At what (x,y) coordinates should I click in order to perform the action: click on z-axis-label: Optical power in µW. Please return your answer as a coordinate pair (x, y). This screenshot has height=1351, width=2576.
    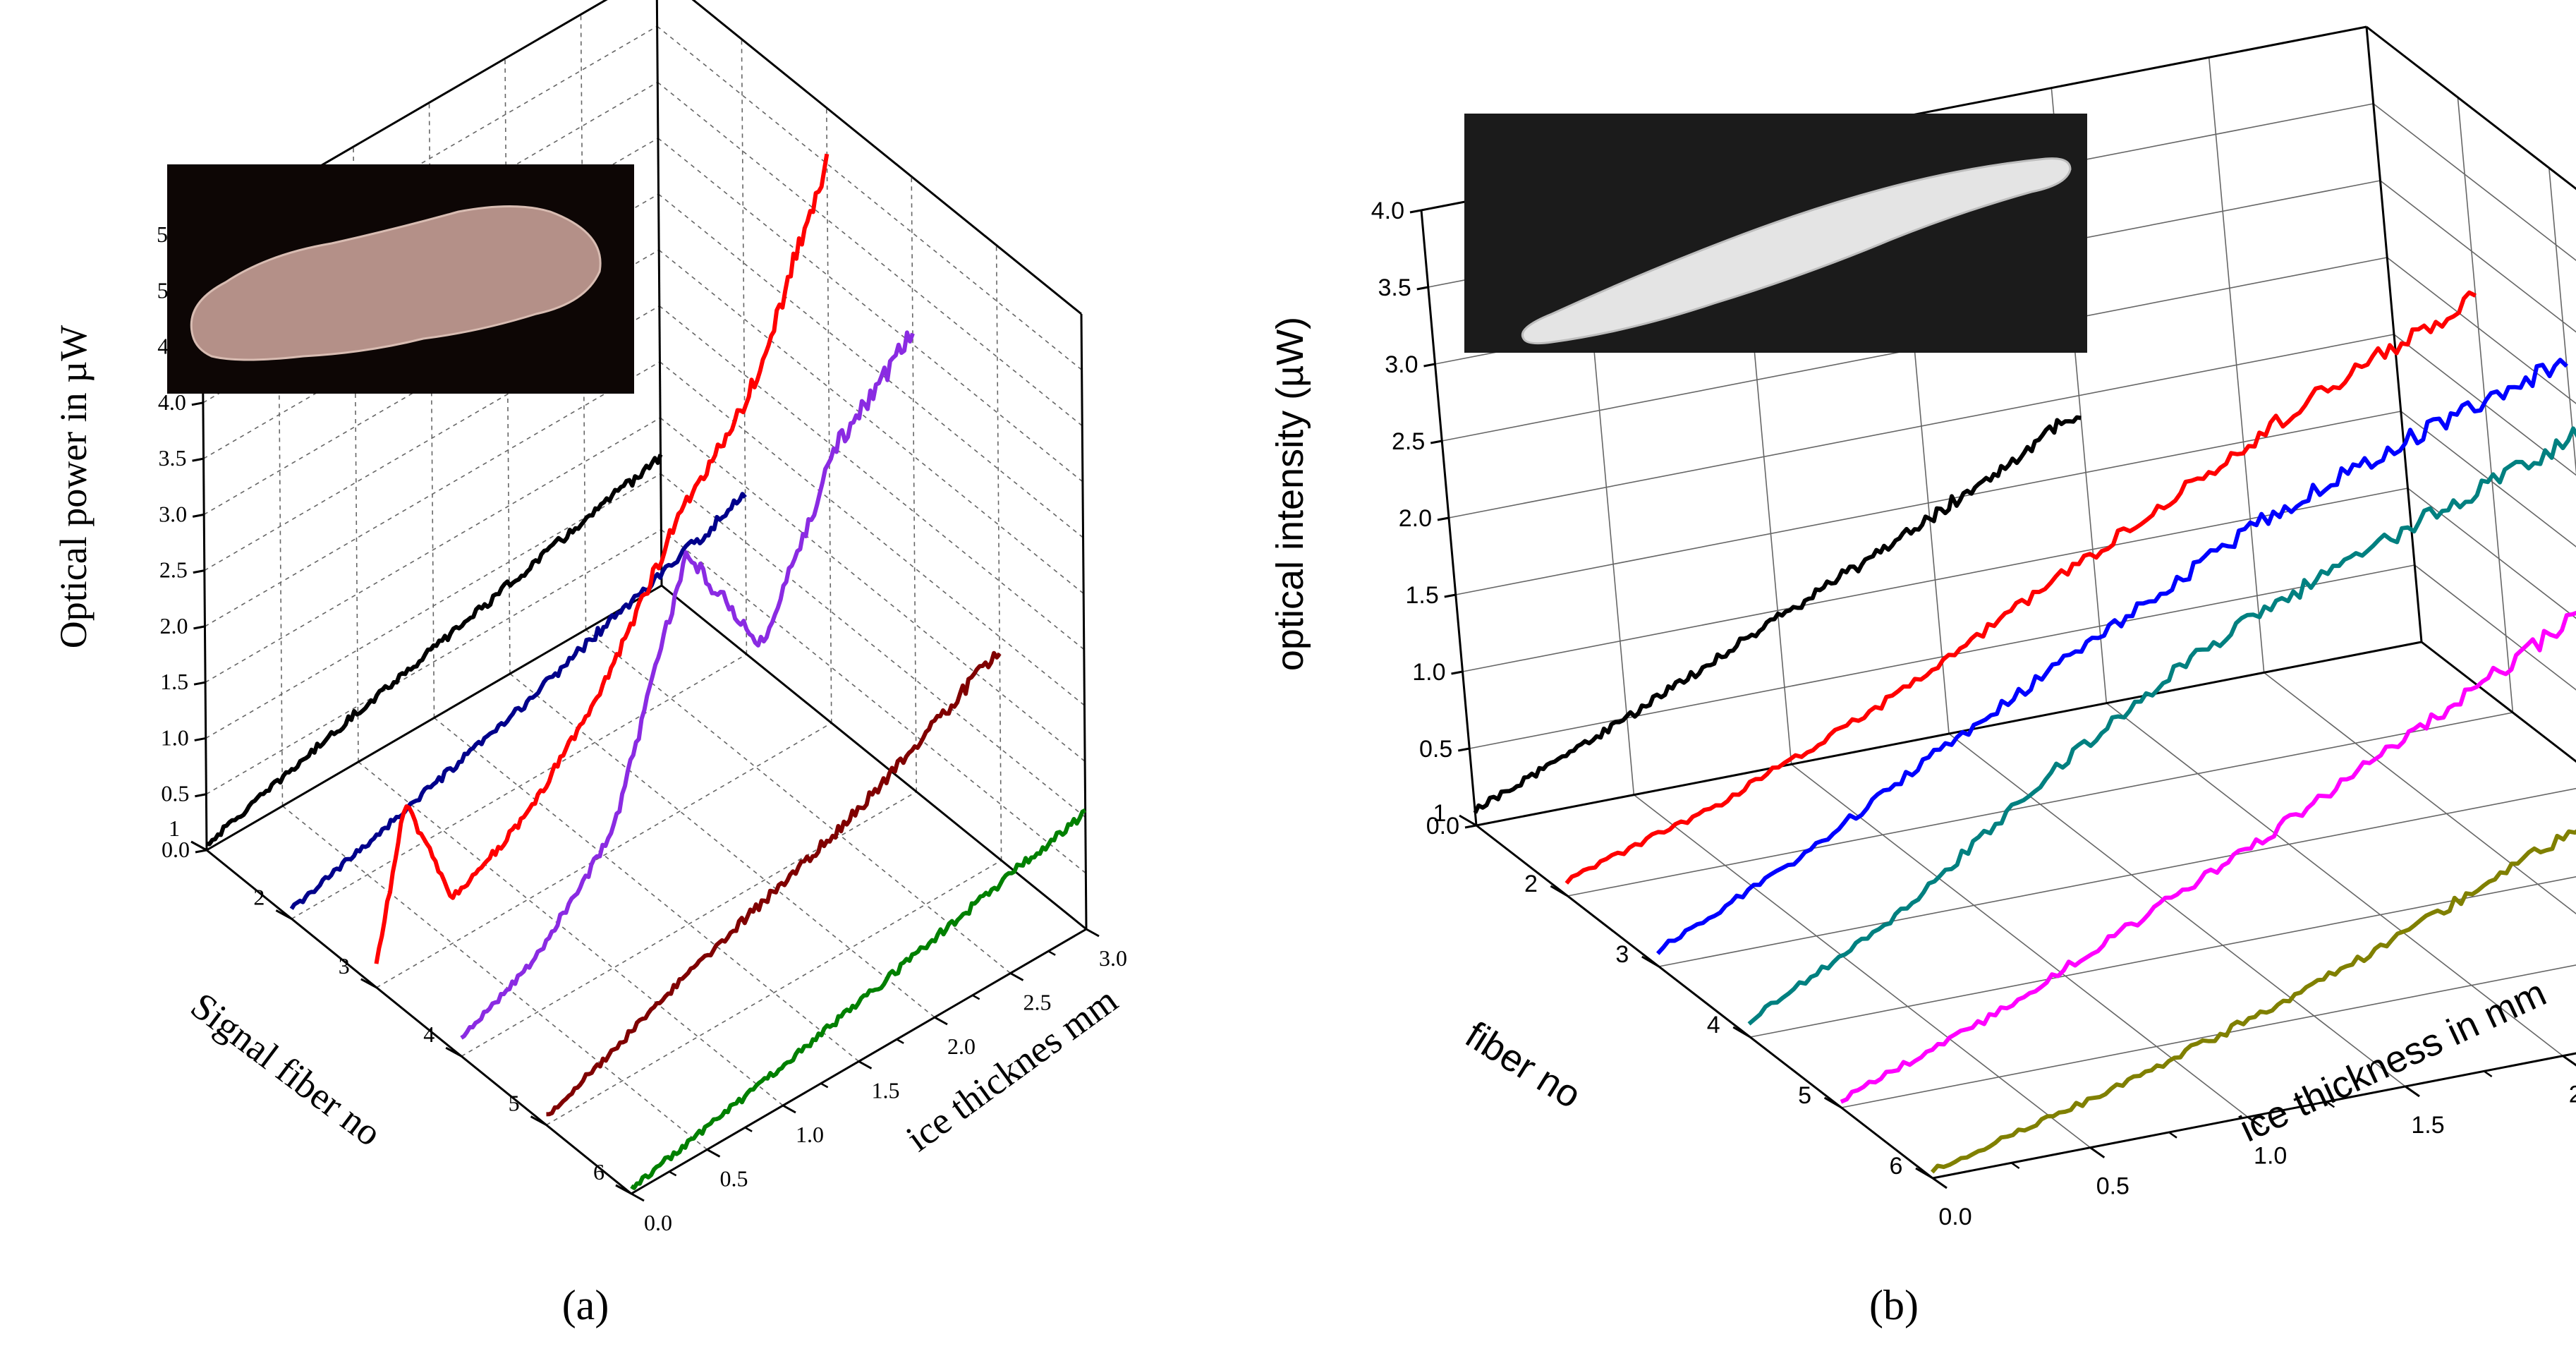
    Looking at the image, I should click on (73, 487).